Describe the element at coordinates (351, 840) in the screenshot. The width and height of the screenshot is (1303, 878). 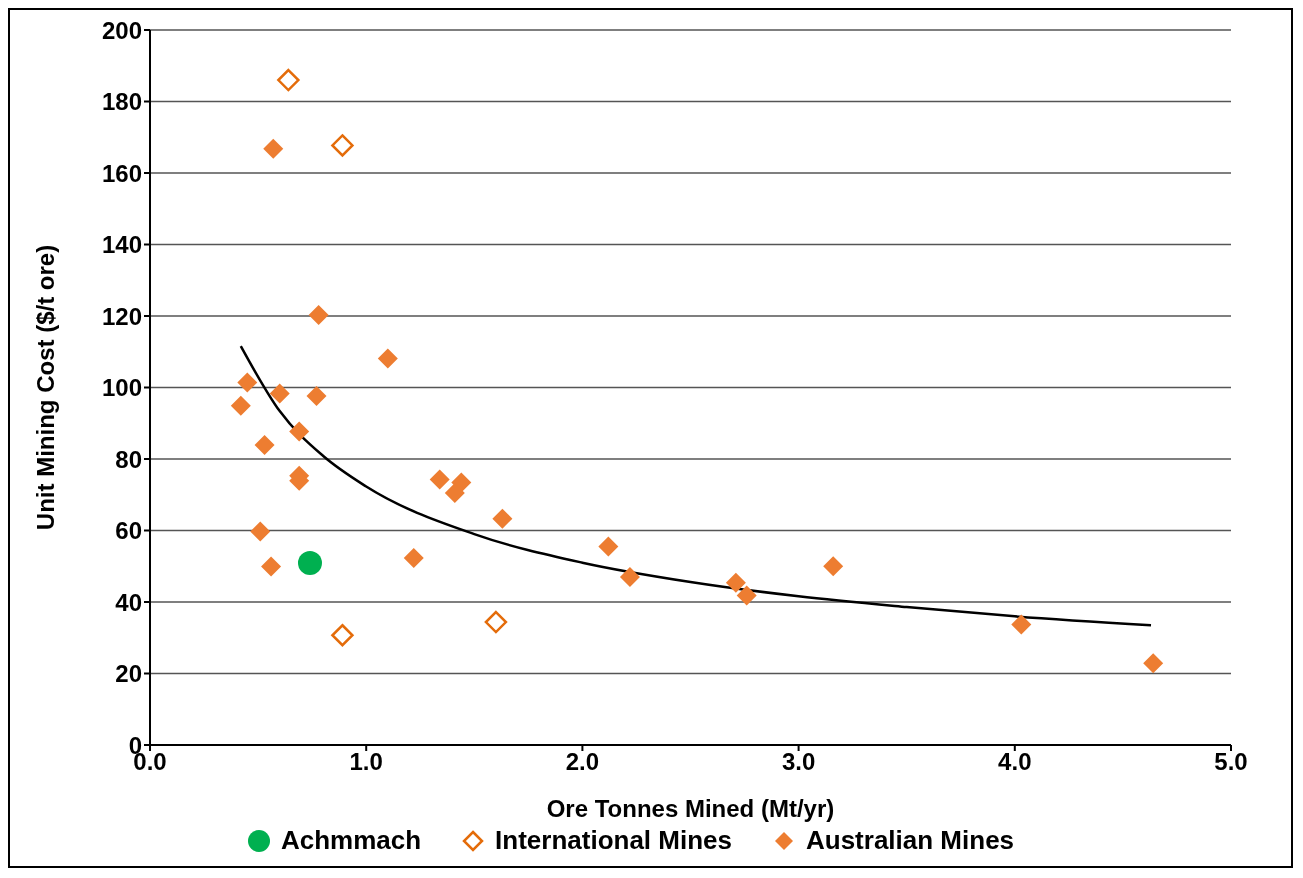
I see `legend-label: Achmmach` at that location.